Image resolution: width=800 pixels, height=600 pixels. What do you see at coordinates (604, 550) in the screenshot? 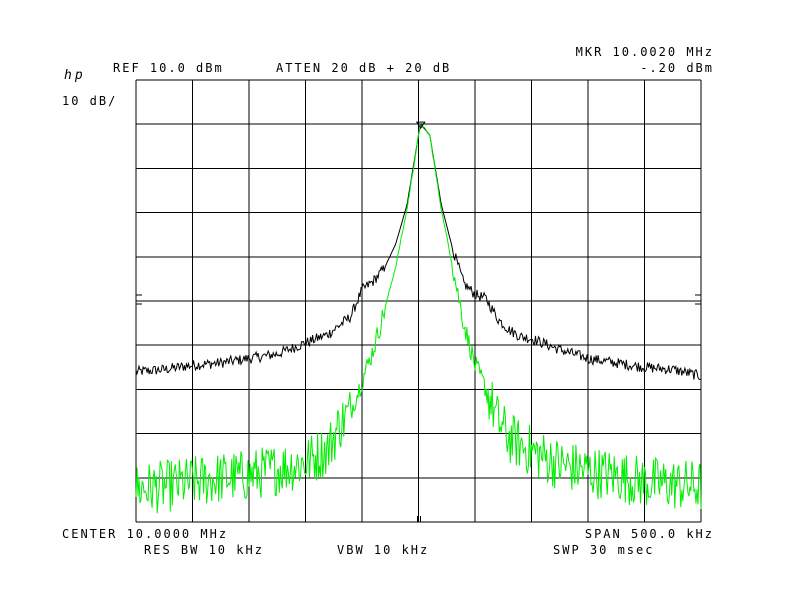
I see `sweep-time-label: SWP 30 msec` at bounding box center [604, 550].